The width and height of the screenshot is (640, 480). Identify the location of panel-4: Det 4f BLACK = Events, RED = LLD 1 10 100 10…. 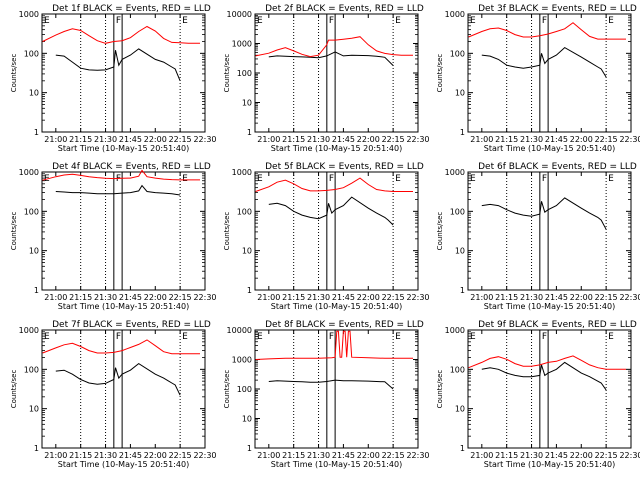
(113, 236).